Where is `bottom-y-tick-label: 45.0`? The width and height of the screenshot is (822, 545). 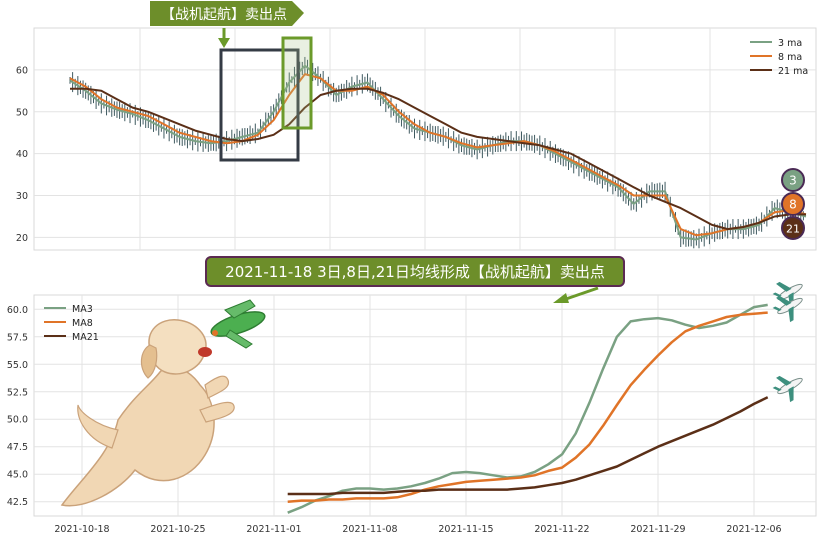 bottom-y-tick-label: 45.0 is located at coordinates (17, 475).